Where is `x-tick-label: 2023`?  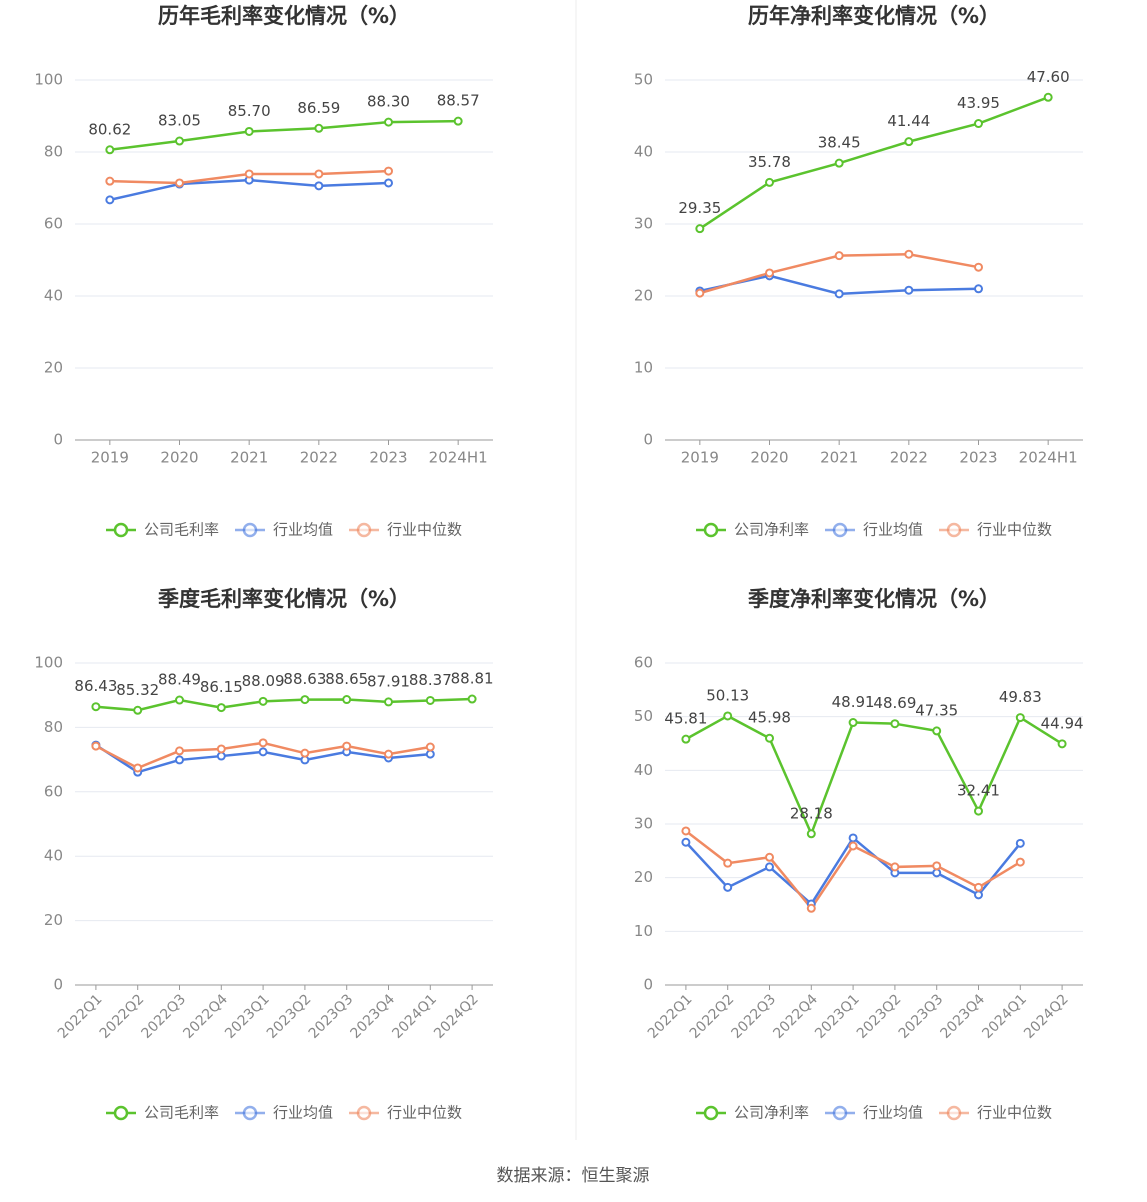 x-tick-label: 2023 is located at coordinates (388, 458).